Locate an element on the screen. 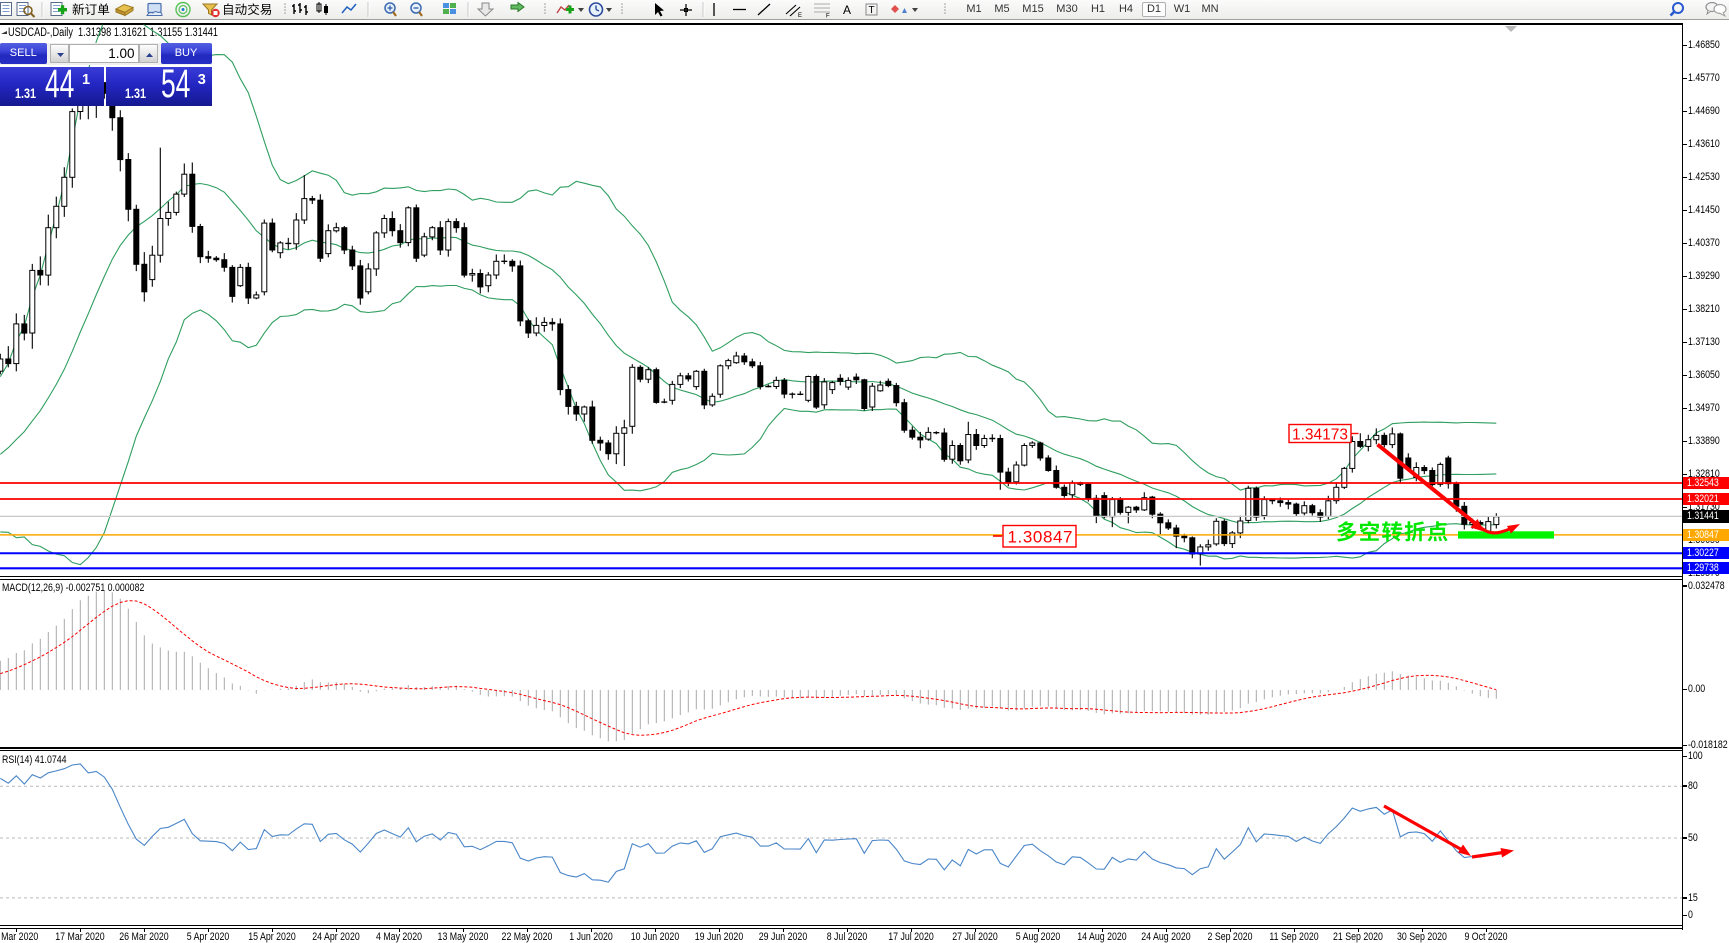  svg-text: F is located at coordinates (828, 17).